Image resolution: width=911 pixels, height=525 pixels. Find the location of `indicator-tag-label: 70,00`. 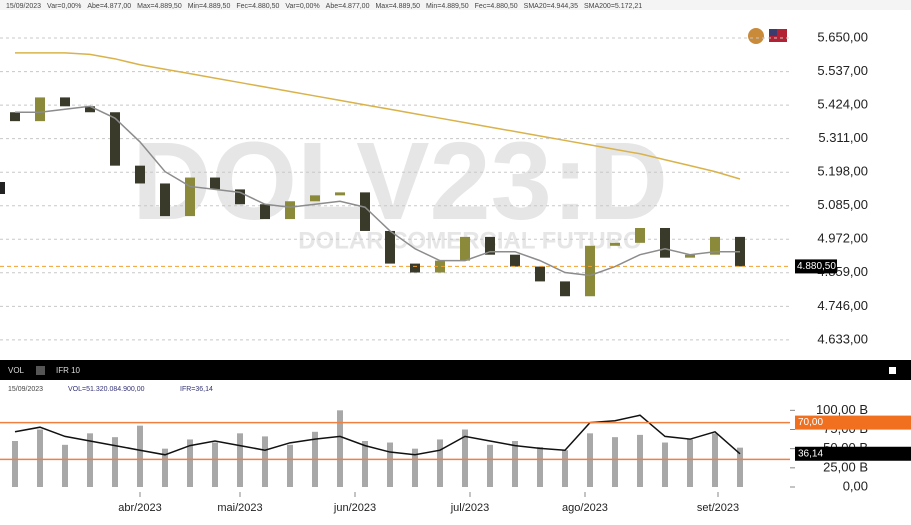

indicator-tag-label: 70,00 is located at coordinates (810, 422).